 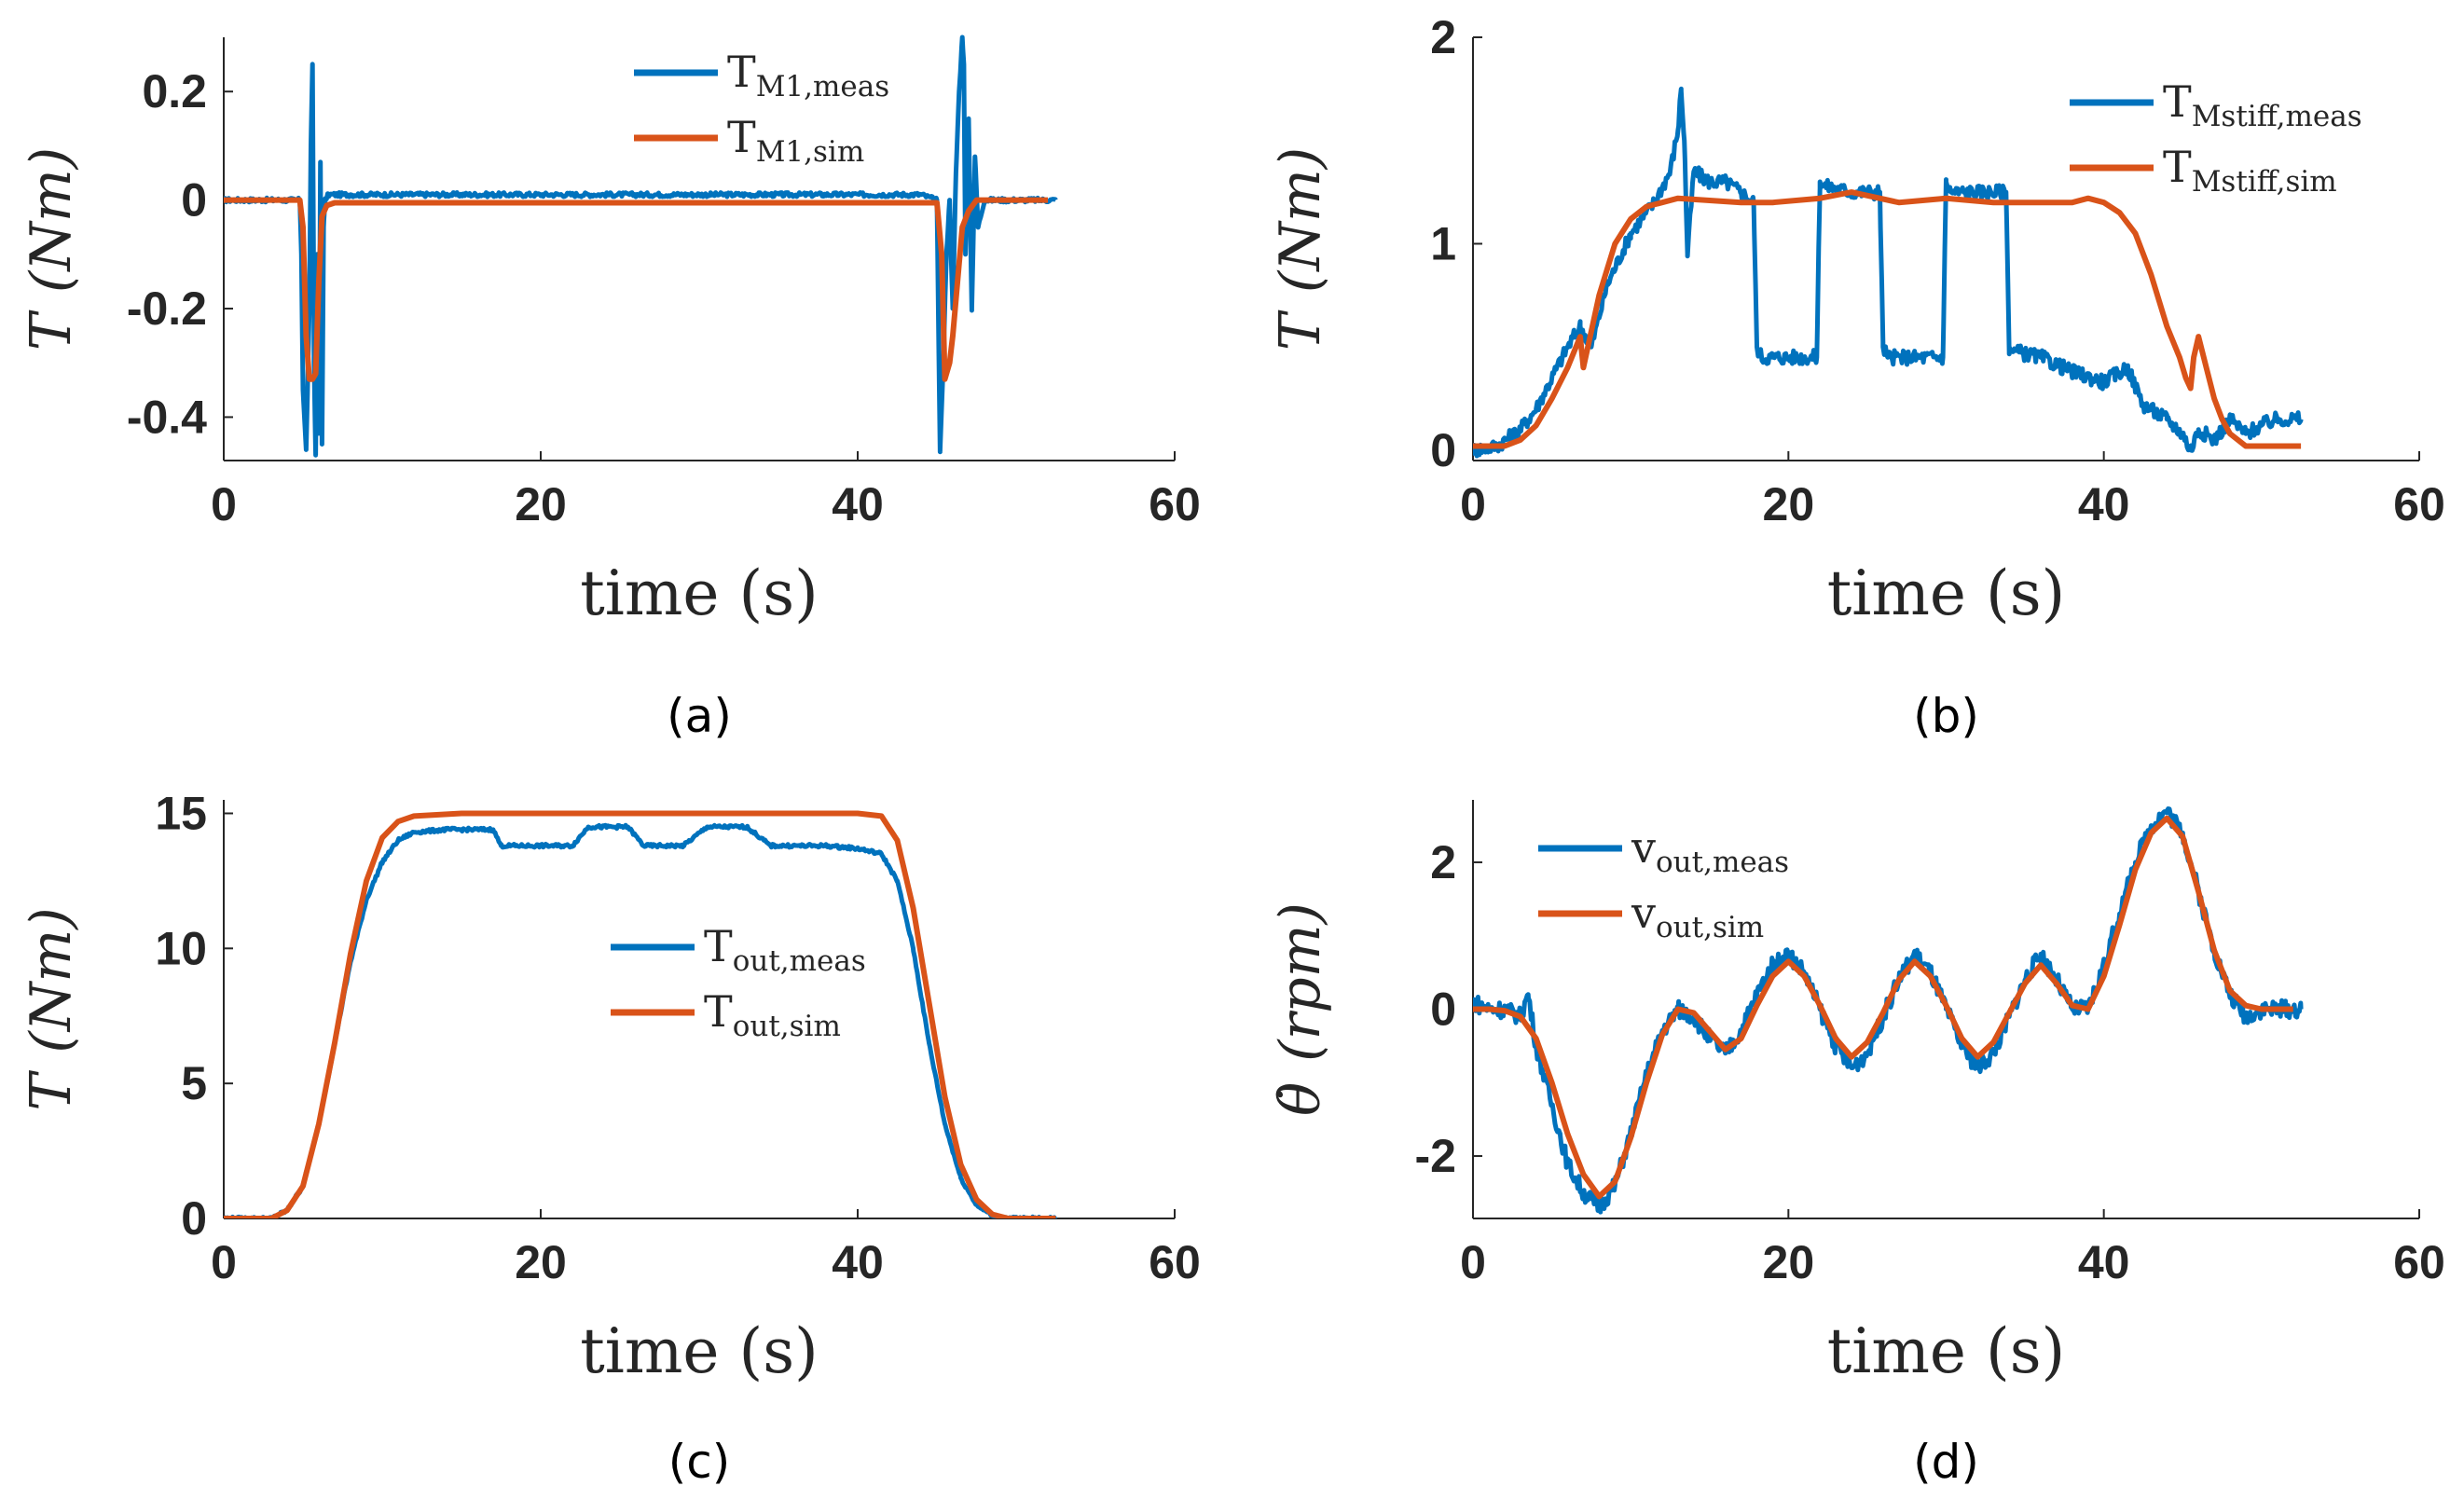 What do you see at coordinates (1946, 1462) in the screenshot?
I see `panel-caption: (d)` at bounding box center [1946, 1462].